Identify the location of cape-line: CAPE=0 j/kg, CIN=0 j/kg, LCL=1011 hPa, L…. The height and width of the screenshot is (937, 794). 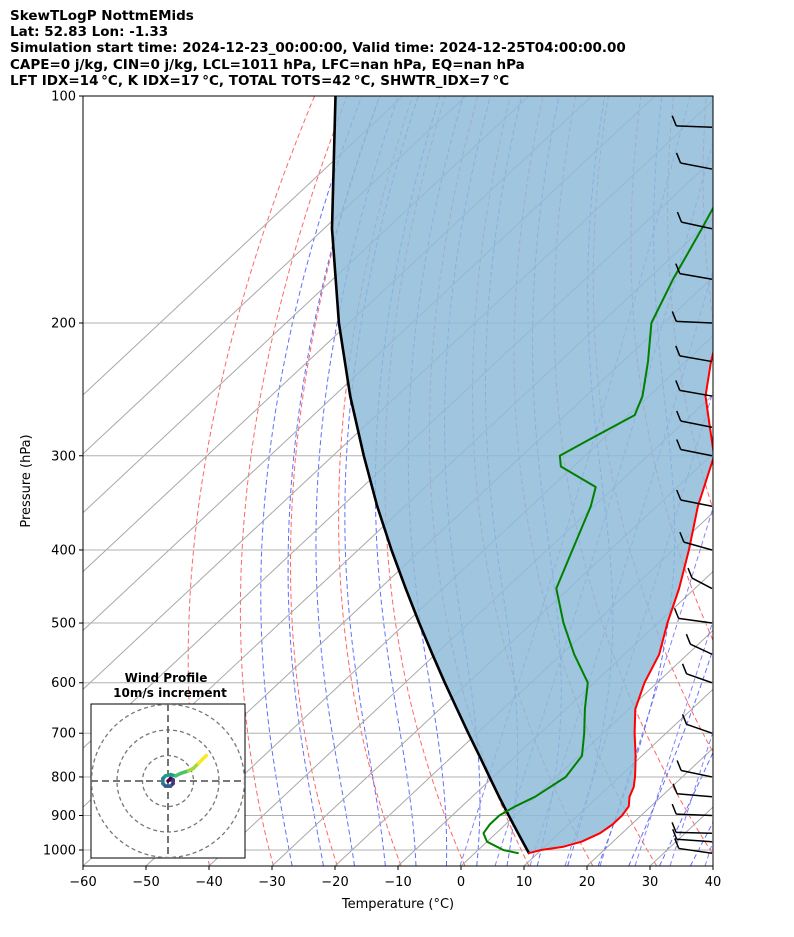
(267, 65).